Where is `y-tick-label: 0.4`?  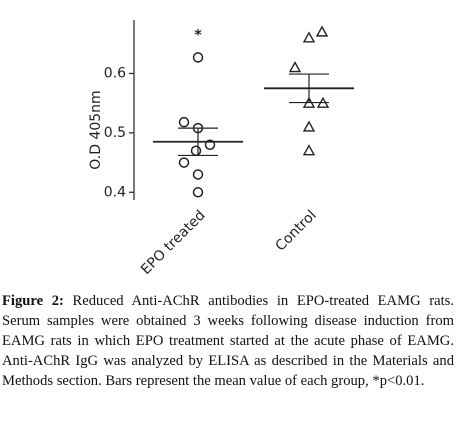
y-tick-label: 0.4 is located at coordinates (115, 192).